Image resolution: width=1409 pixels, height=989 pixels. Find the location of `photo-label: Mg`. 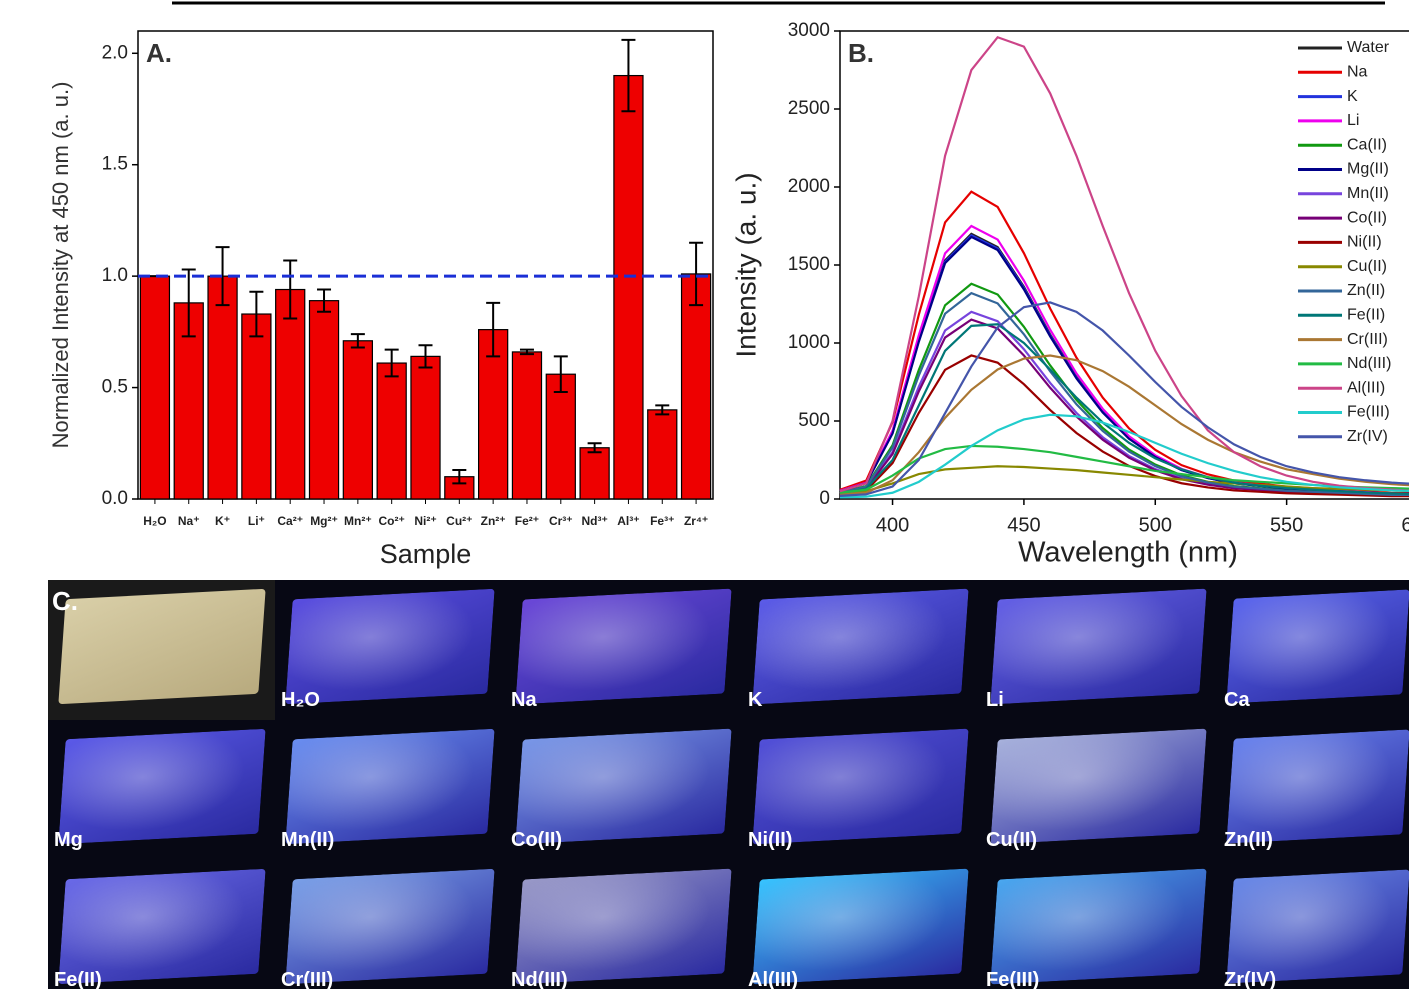

photo-label: Mg is located at coordinates (68, 840).